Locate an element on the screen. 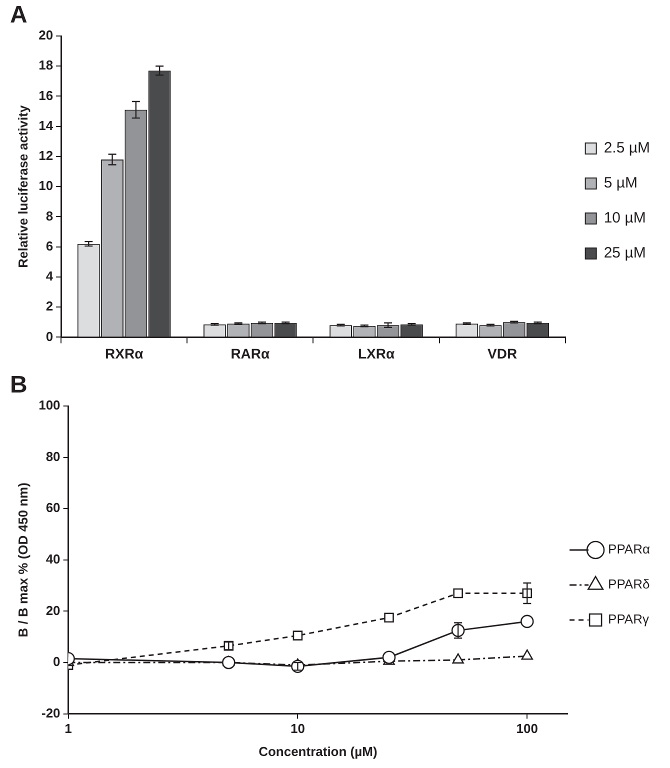 The width and height of the screenshot is (670, 768). chart-title: B is located at coordinates (19, 385).